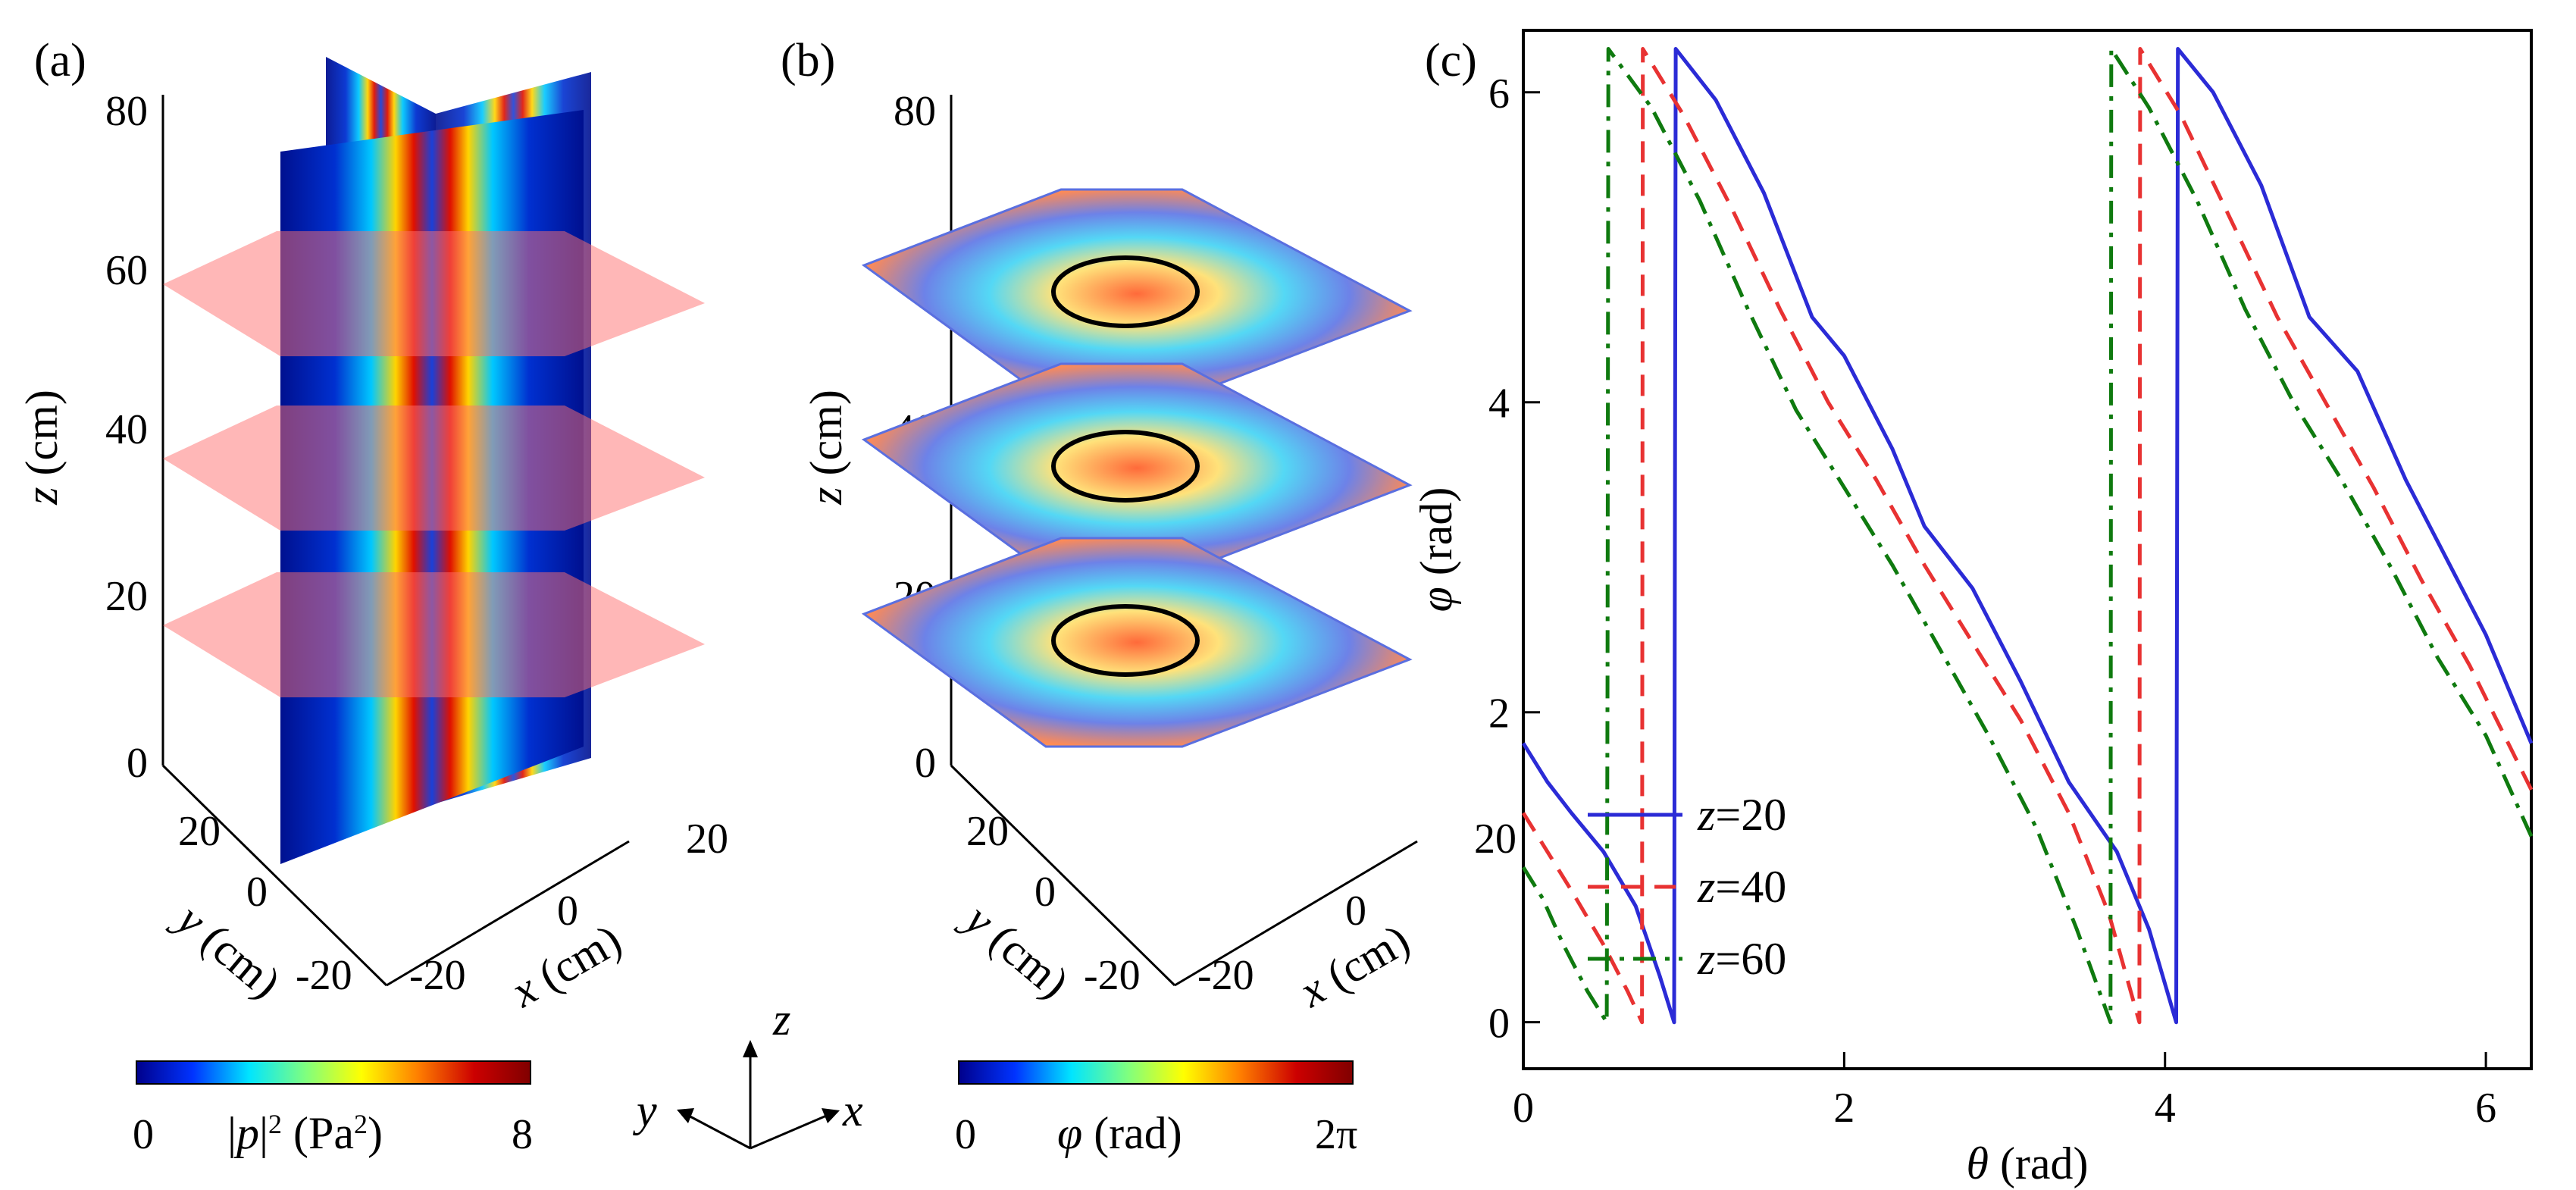 This screenshot has width=2576, height=1190. What do you see at coordinates (808, 60) in the screenshot?
I see `panel-b-label: (b)` at bounding box center [808, 60].